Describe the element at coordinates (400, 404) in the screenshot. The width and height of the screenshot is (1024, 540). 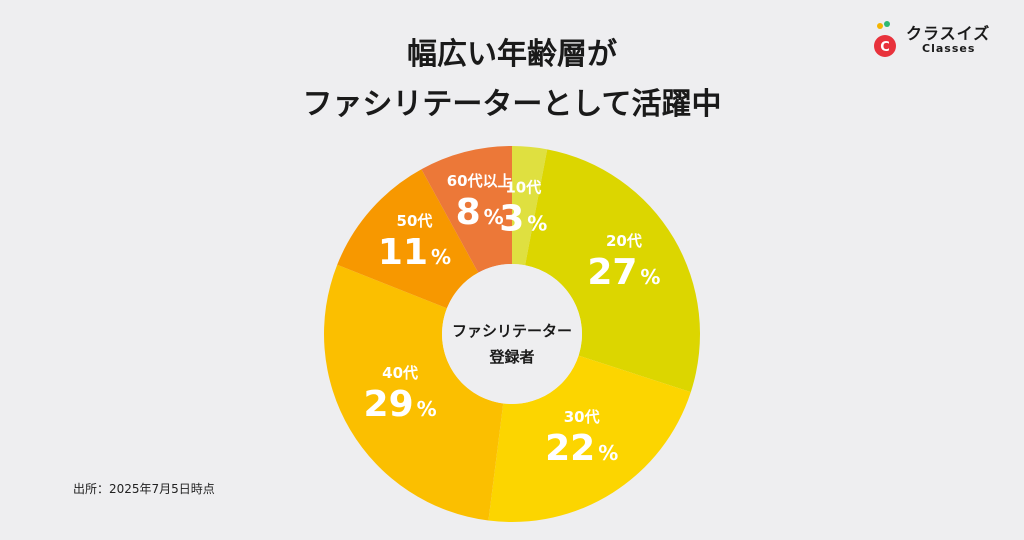
I see `slice-value-label: 29%` at that location.